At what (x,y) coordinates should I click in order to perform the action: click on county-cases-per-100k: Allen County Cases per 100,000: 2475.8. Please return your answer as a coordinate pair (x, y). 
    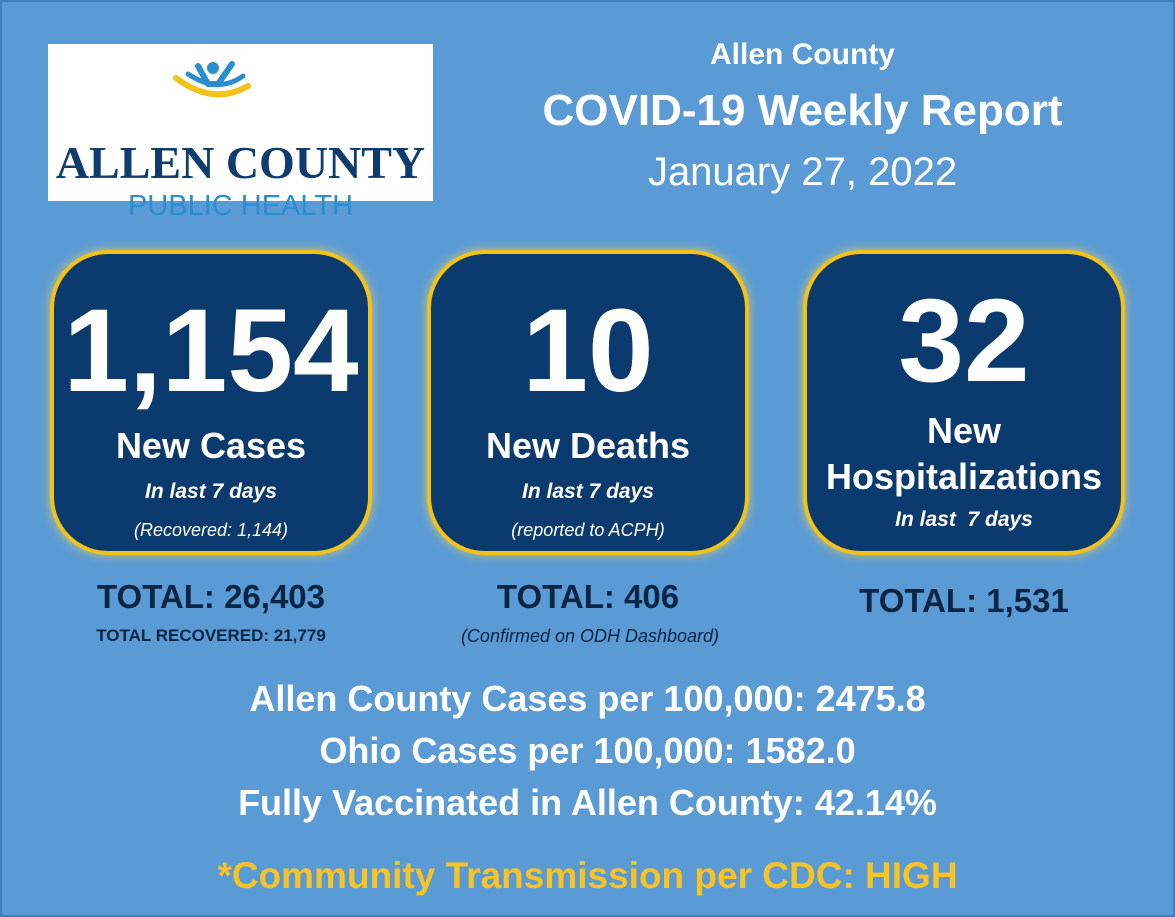
    Looking at the image, I should click on (587, 698).